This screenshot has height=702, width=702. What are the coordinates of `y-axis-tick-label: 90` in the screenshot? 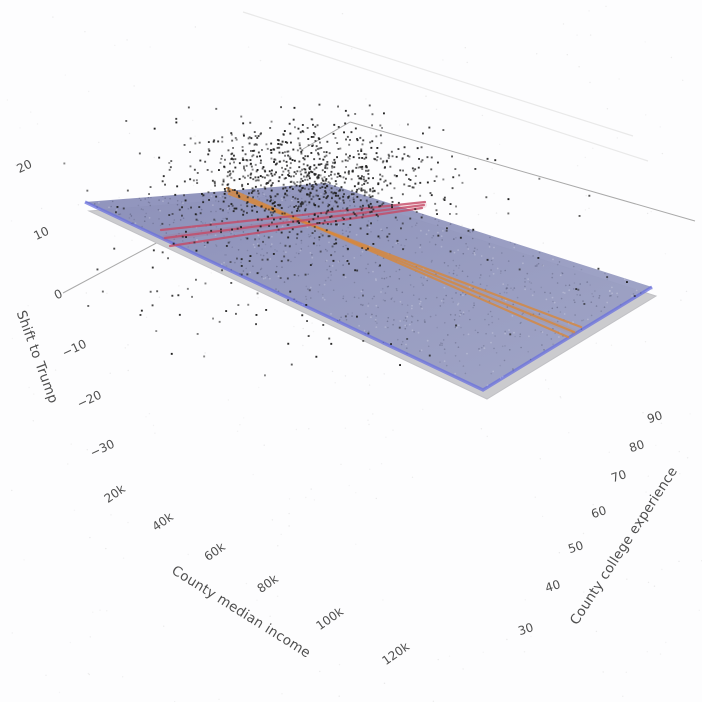 It's located at (654, 417).